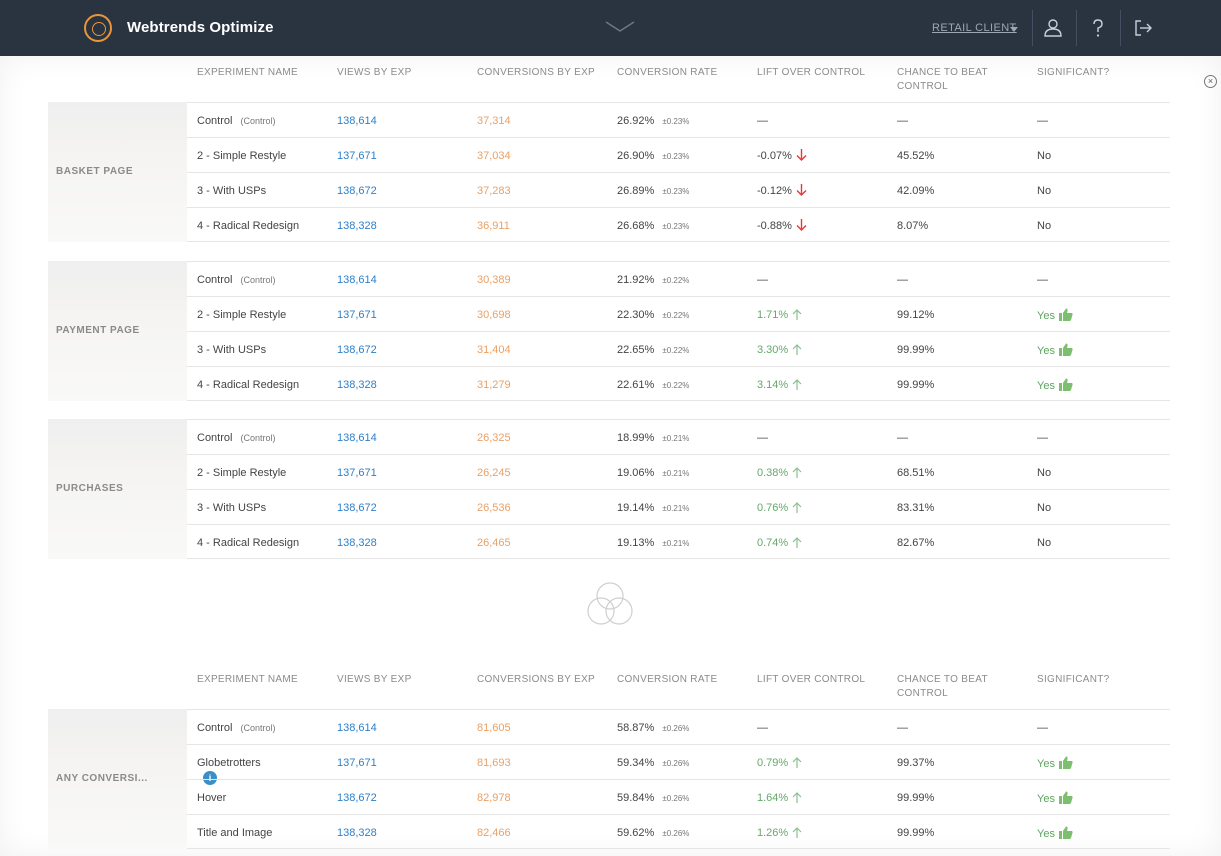 This screenshot has width=1221, height=856. What do you see at coordinates (774, 226) in the screenshot?
I see `lift-text: -0.88%` at bounding box center [774, 226].